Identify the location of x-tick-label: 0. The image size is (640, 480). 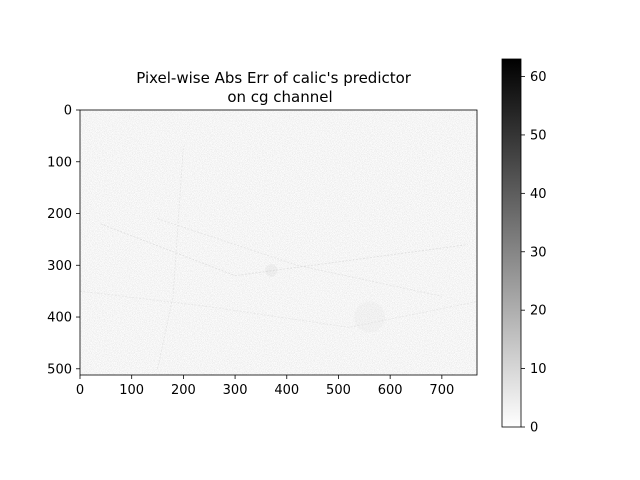
(80, 390).